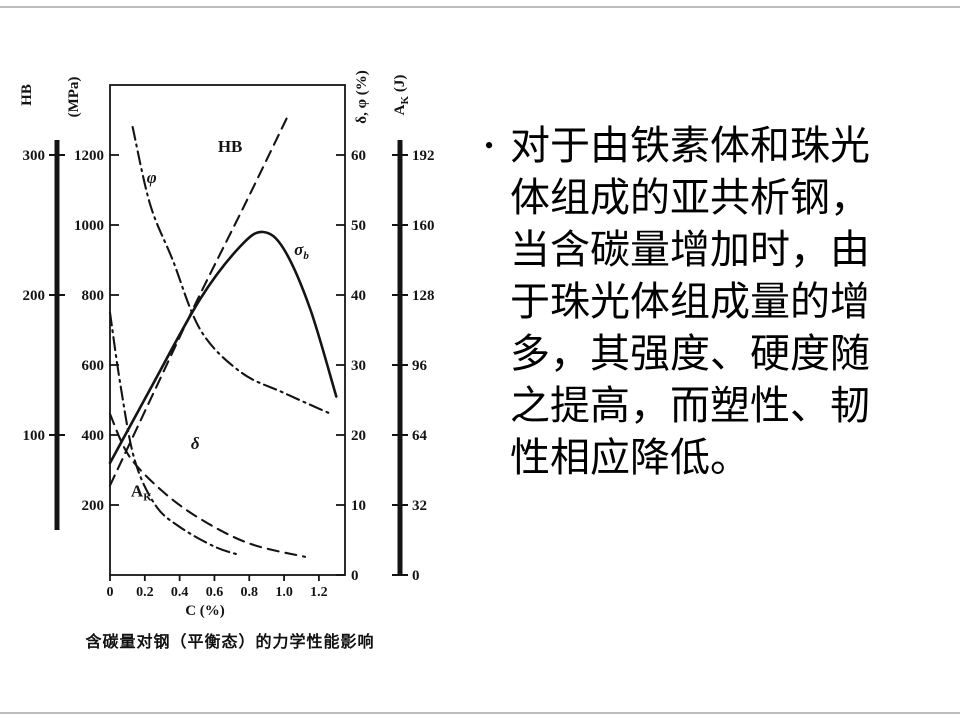  Describe the element at coordinates (230, 641) in the screenshot. I see `chart-caption: 含碳量对钢（平衡态）的力学性能影响` at that location.